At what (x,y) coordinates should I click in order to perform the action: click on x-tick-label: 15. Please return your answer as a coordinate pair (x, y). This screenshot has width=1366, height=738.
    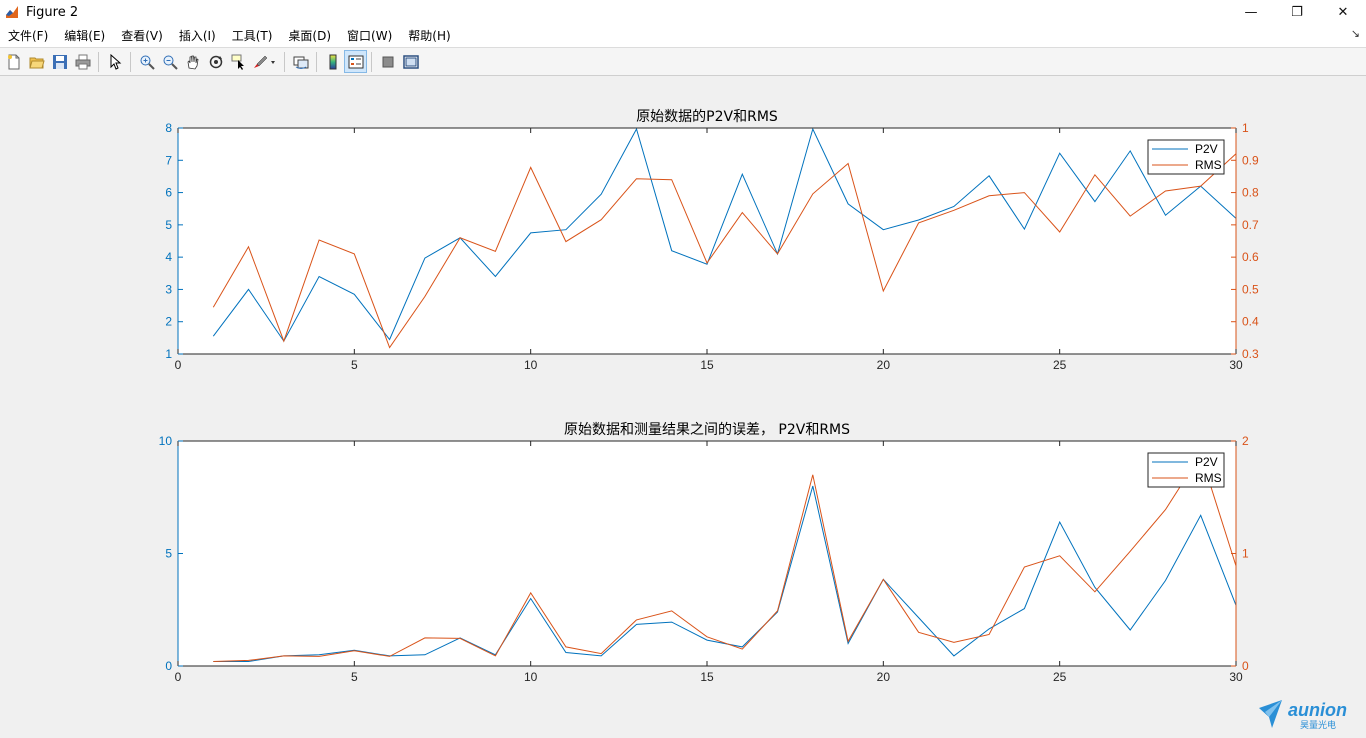
    Looking at the image, I should click on (707, 677).